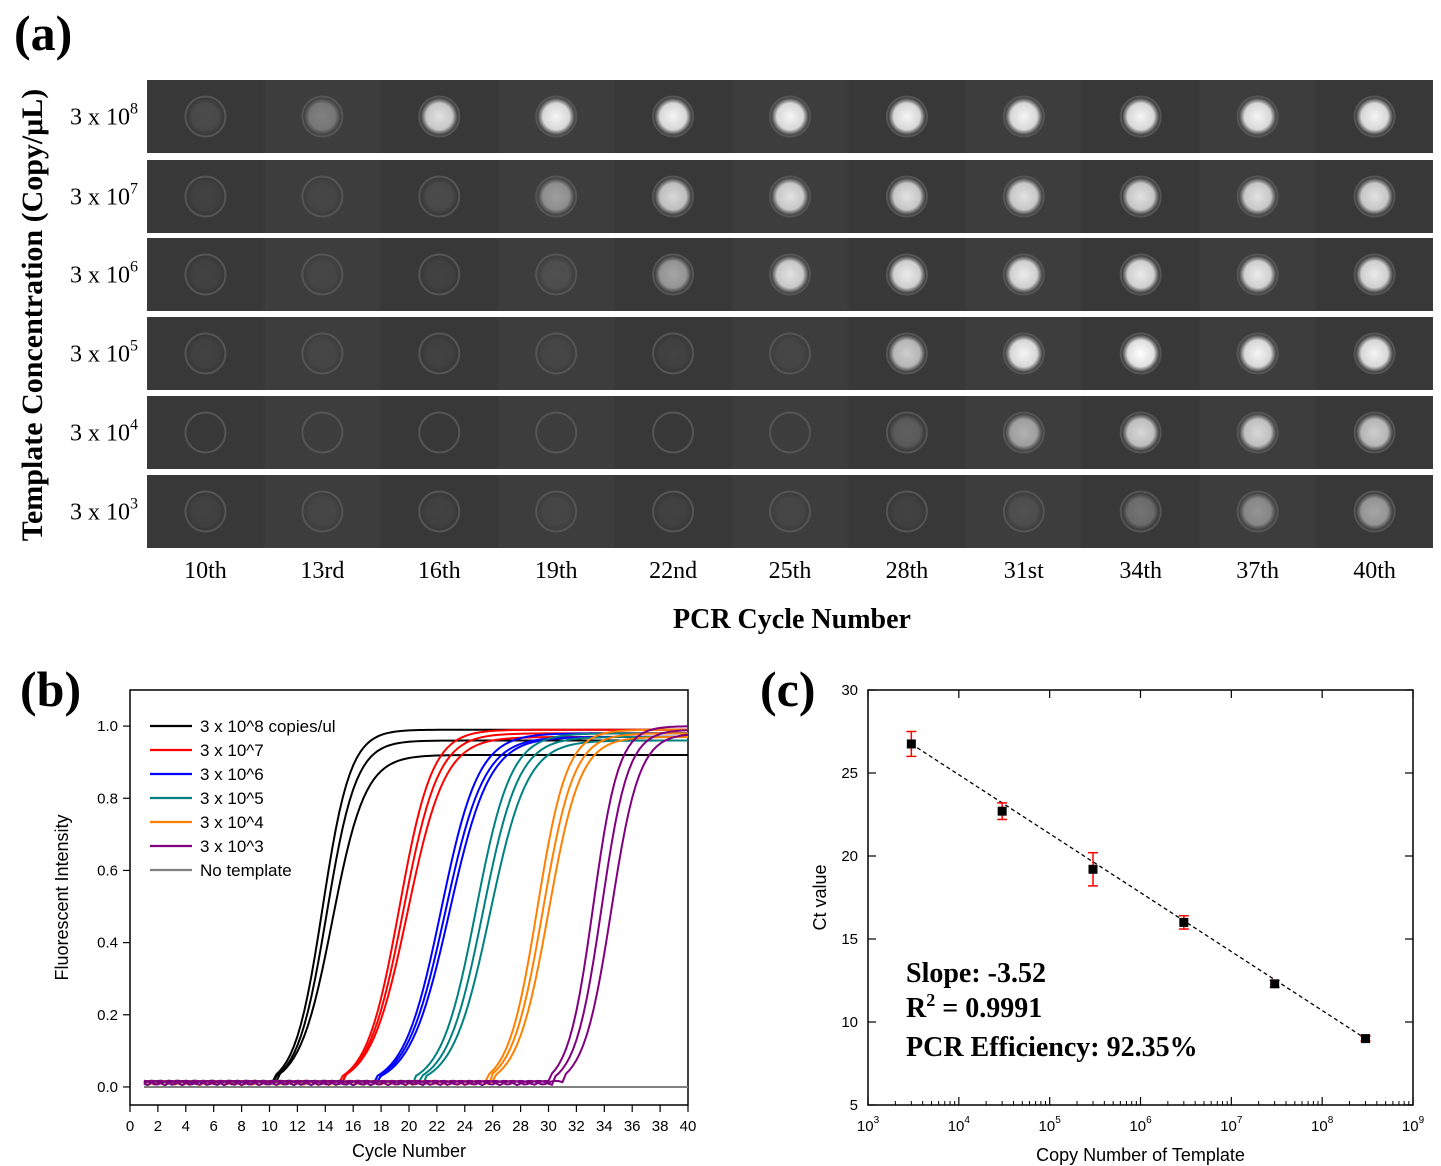 This screenshot has height=1166, width=1441. I want to click on x-tick-label: 18, so click(381, 1126).